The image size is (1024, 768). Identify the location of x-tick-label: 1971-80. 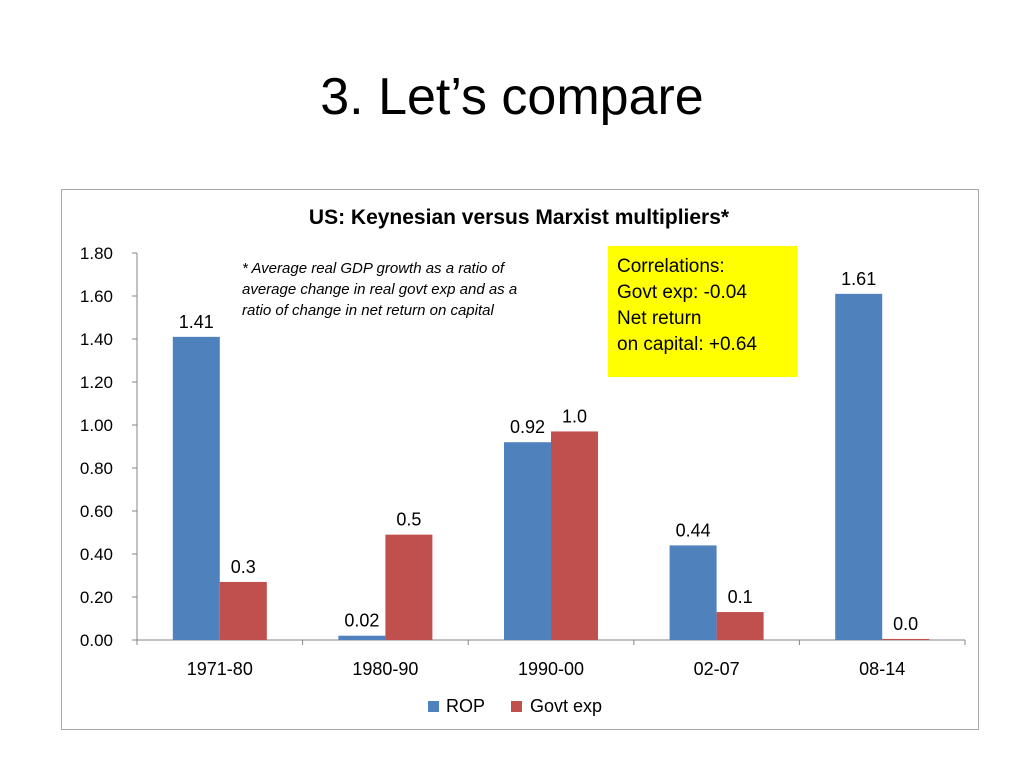
(220, 669).